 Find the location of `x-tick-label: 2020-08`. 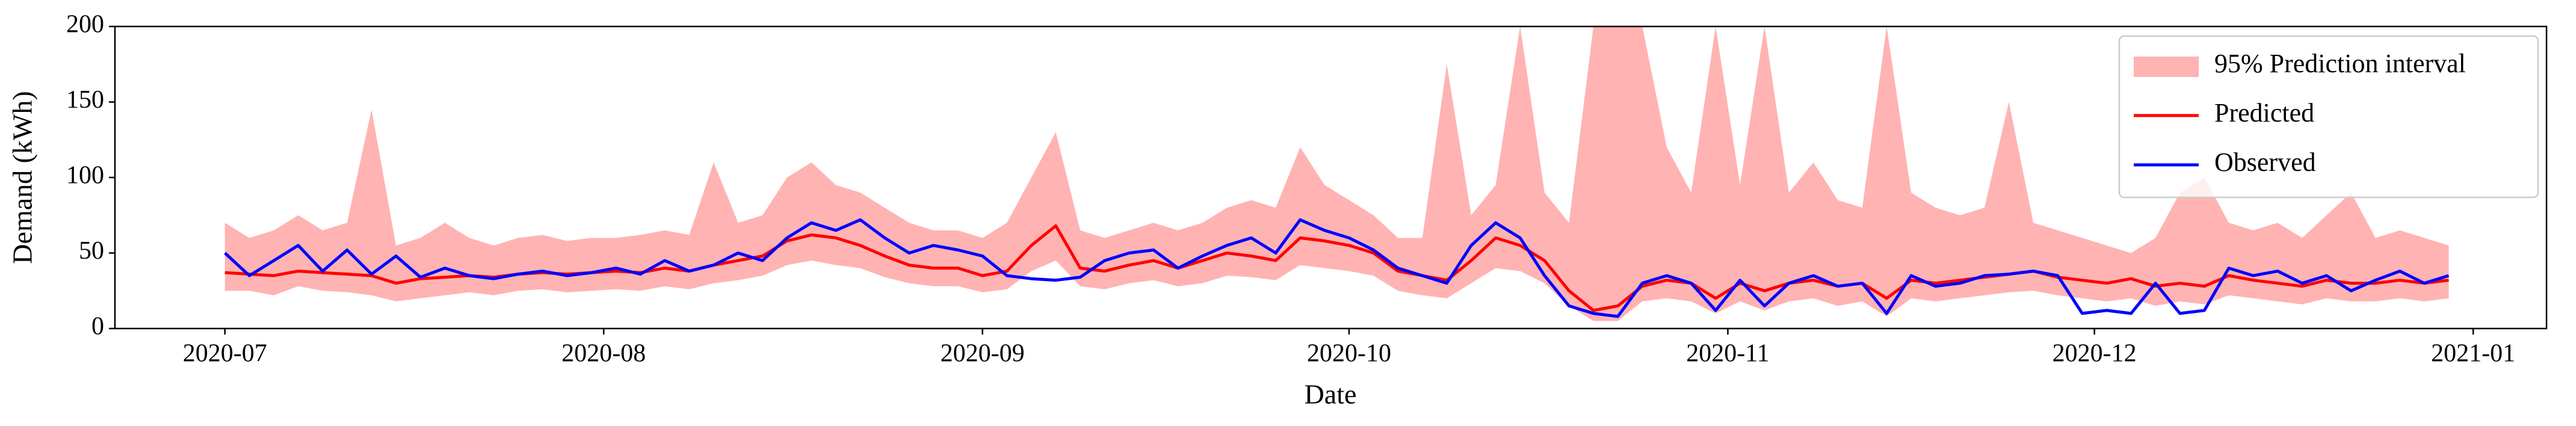

x-tick-label: 2020-08 is located at coordinates (603, 354).